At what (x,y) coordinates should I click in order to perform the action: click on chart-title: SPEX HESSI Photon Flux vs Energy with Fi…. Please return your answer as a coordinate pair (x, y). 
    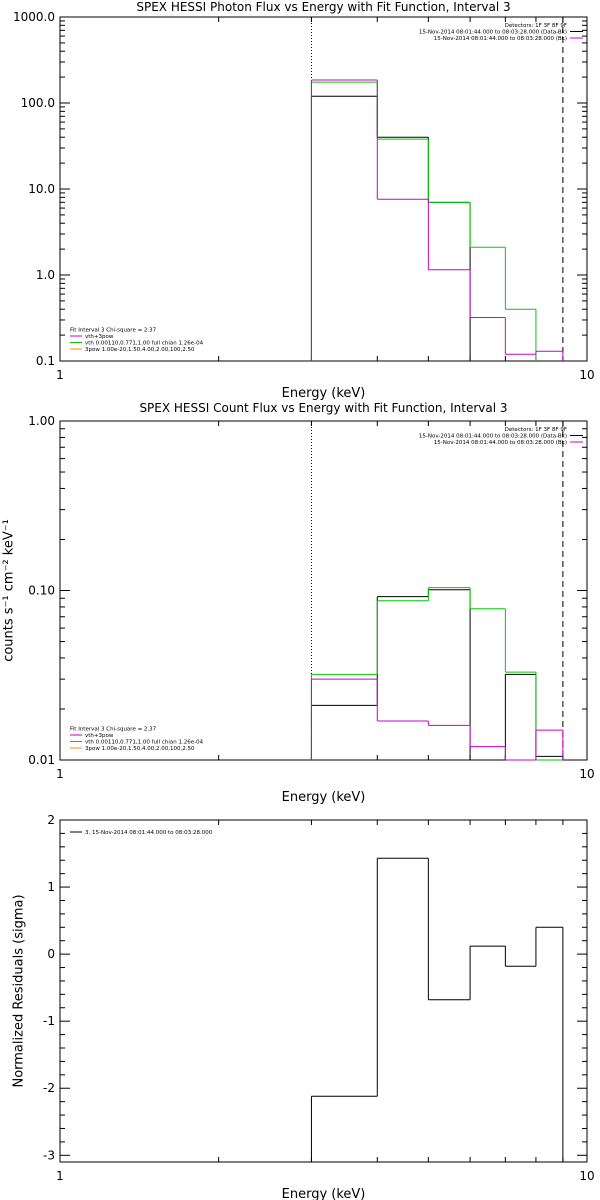
    Looking at the image, I should click on (323, 7).